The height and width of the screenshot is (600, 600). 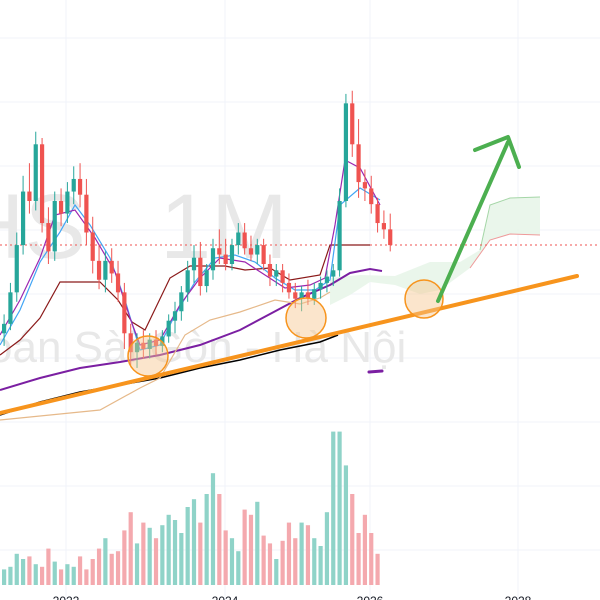 I want to click on projection-arrow-head, so click(x=497, y=152).